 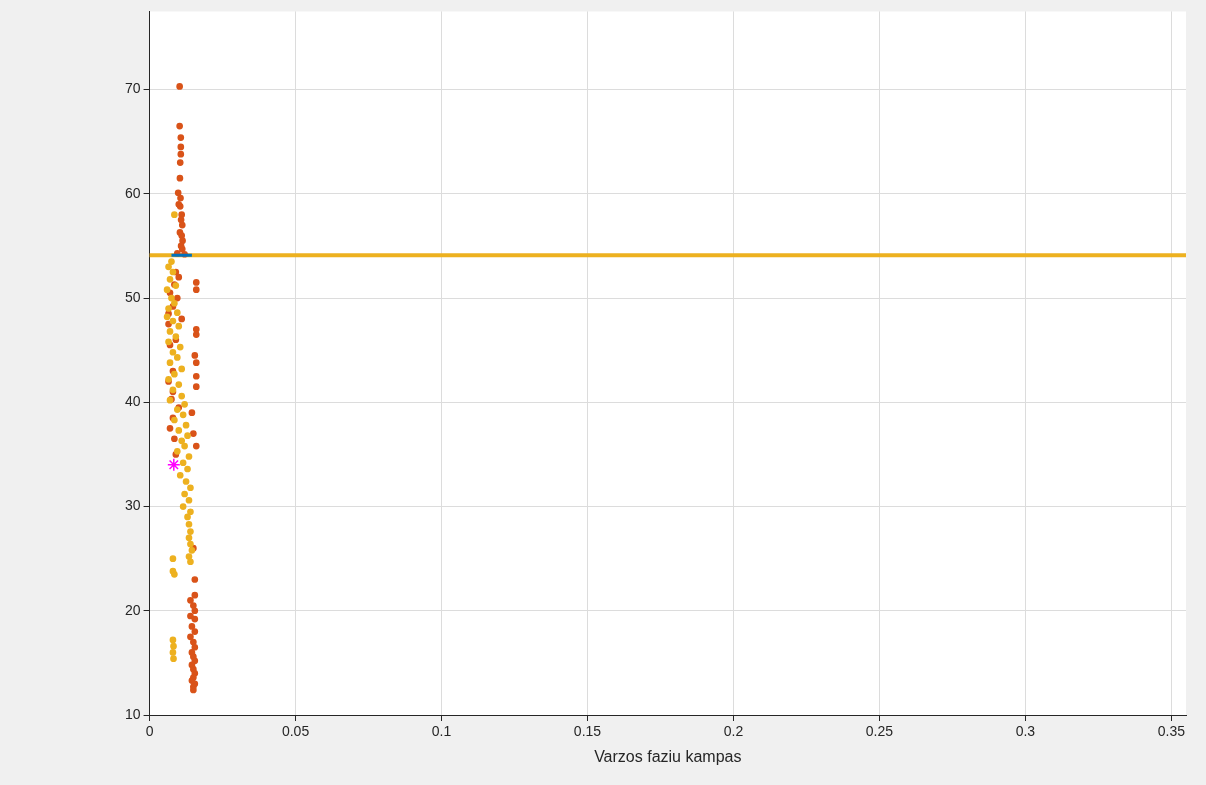 I want to click on y-tick-label: 50, so click(x=132, y=296).